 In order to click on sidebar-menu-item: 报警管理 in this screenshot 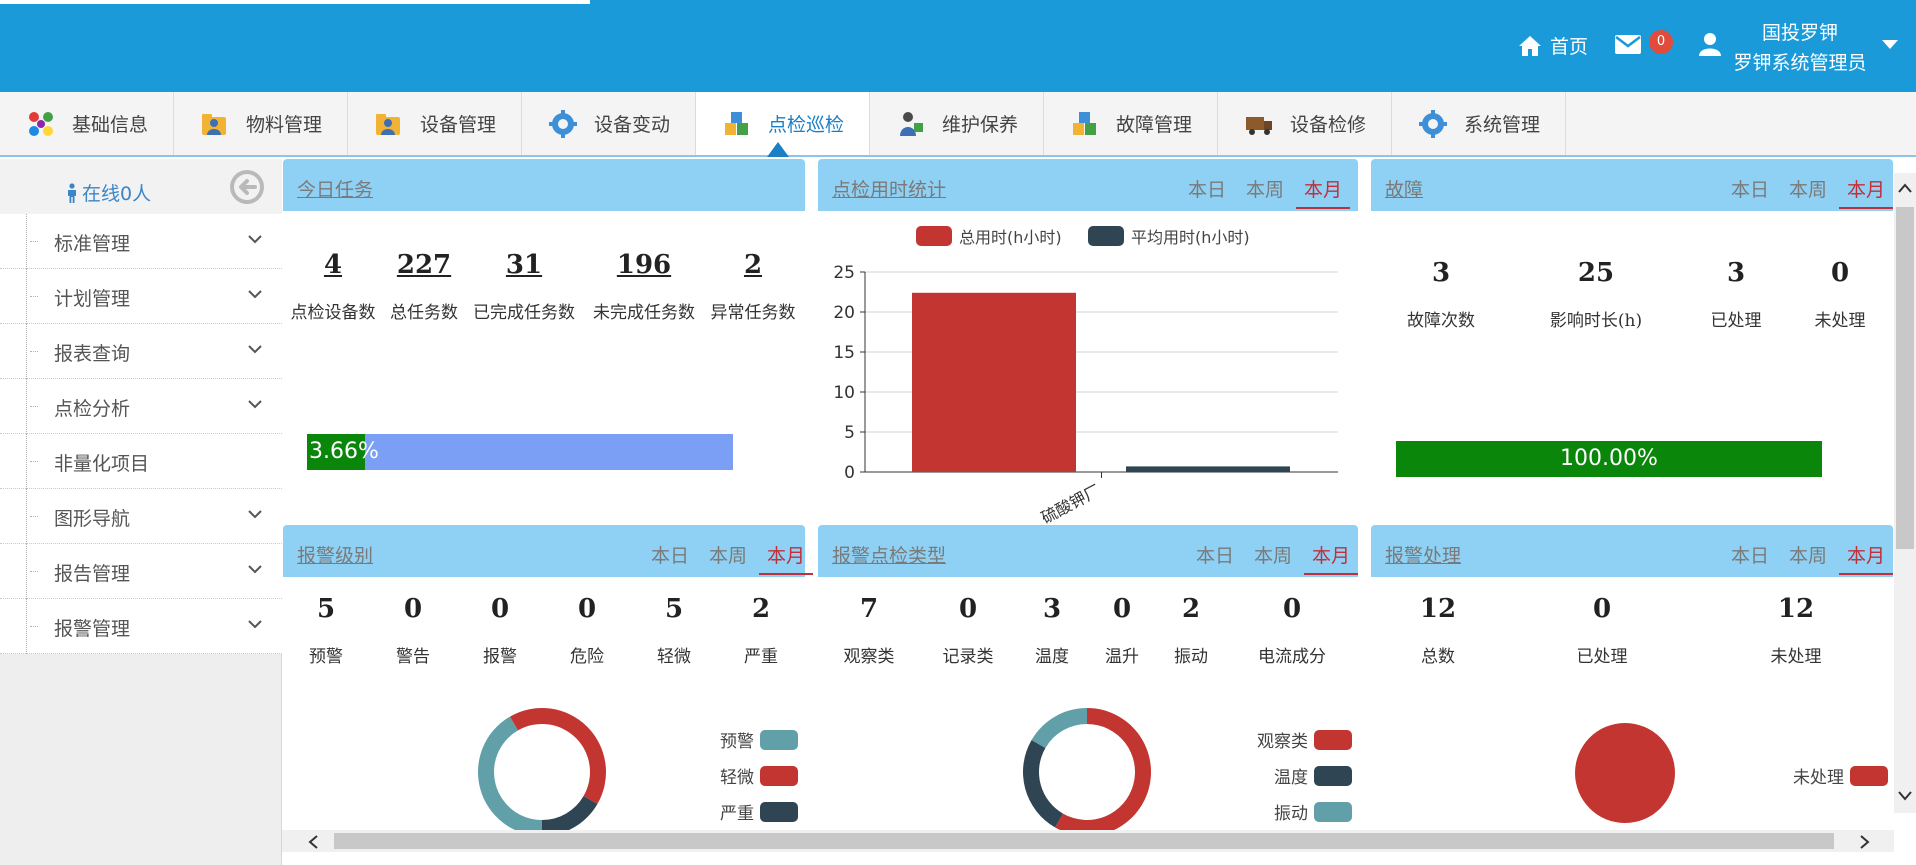, I will do `click(141, 626)`.